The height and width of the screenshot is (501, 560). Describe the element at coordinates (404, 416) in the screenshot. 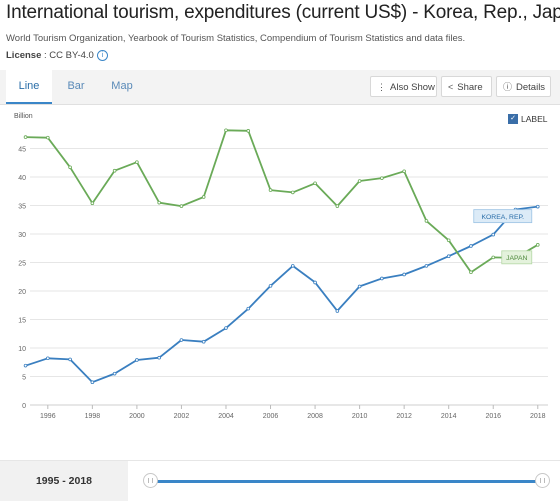

I see `x-tick-label: 2012` at that location.